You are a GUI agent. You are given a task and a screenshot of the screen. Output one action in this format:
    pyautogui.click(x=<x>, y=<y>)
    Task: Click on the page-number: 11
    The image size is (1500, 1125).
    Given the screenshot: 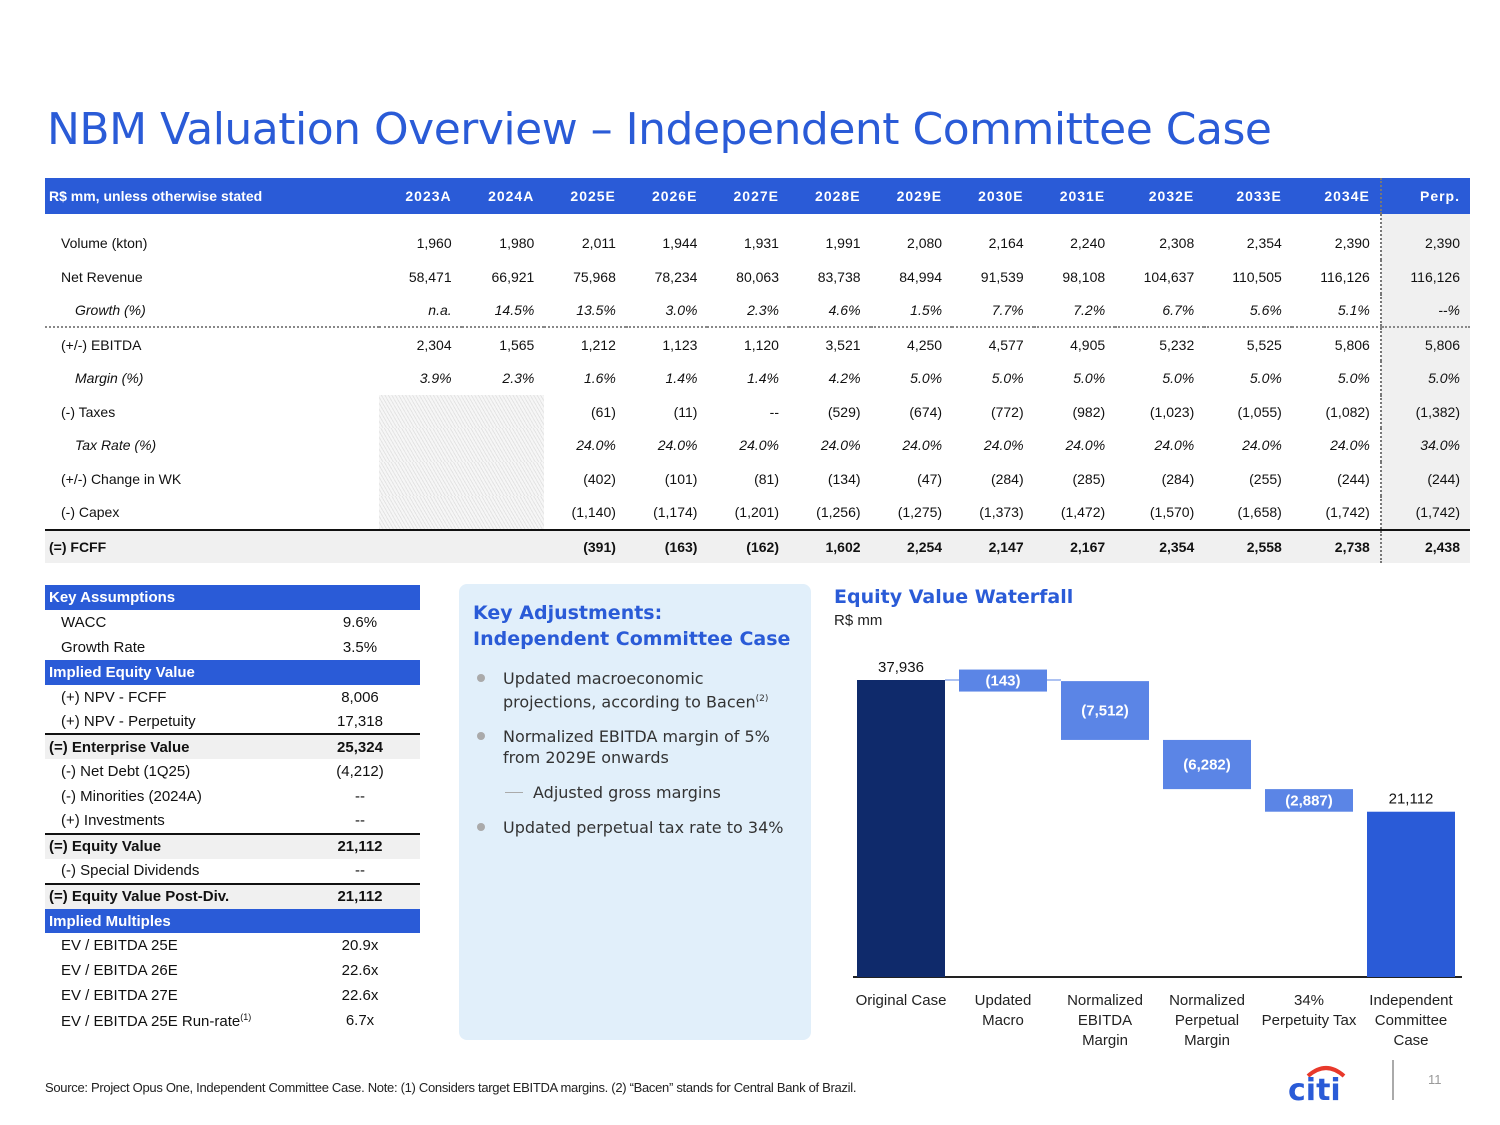 What is the action you would take?
    pyautogui.click(x=1435, y=1079)
    